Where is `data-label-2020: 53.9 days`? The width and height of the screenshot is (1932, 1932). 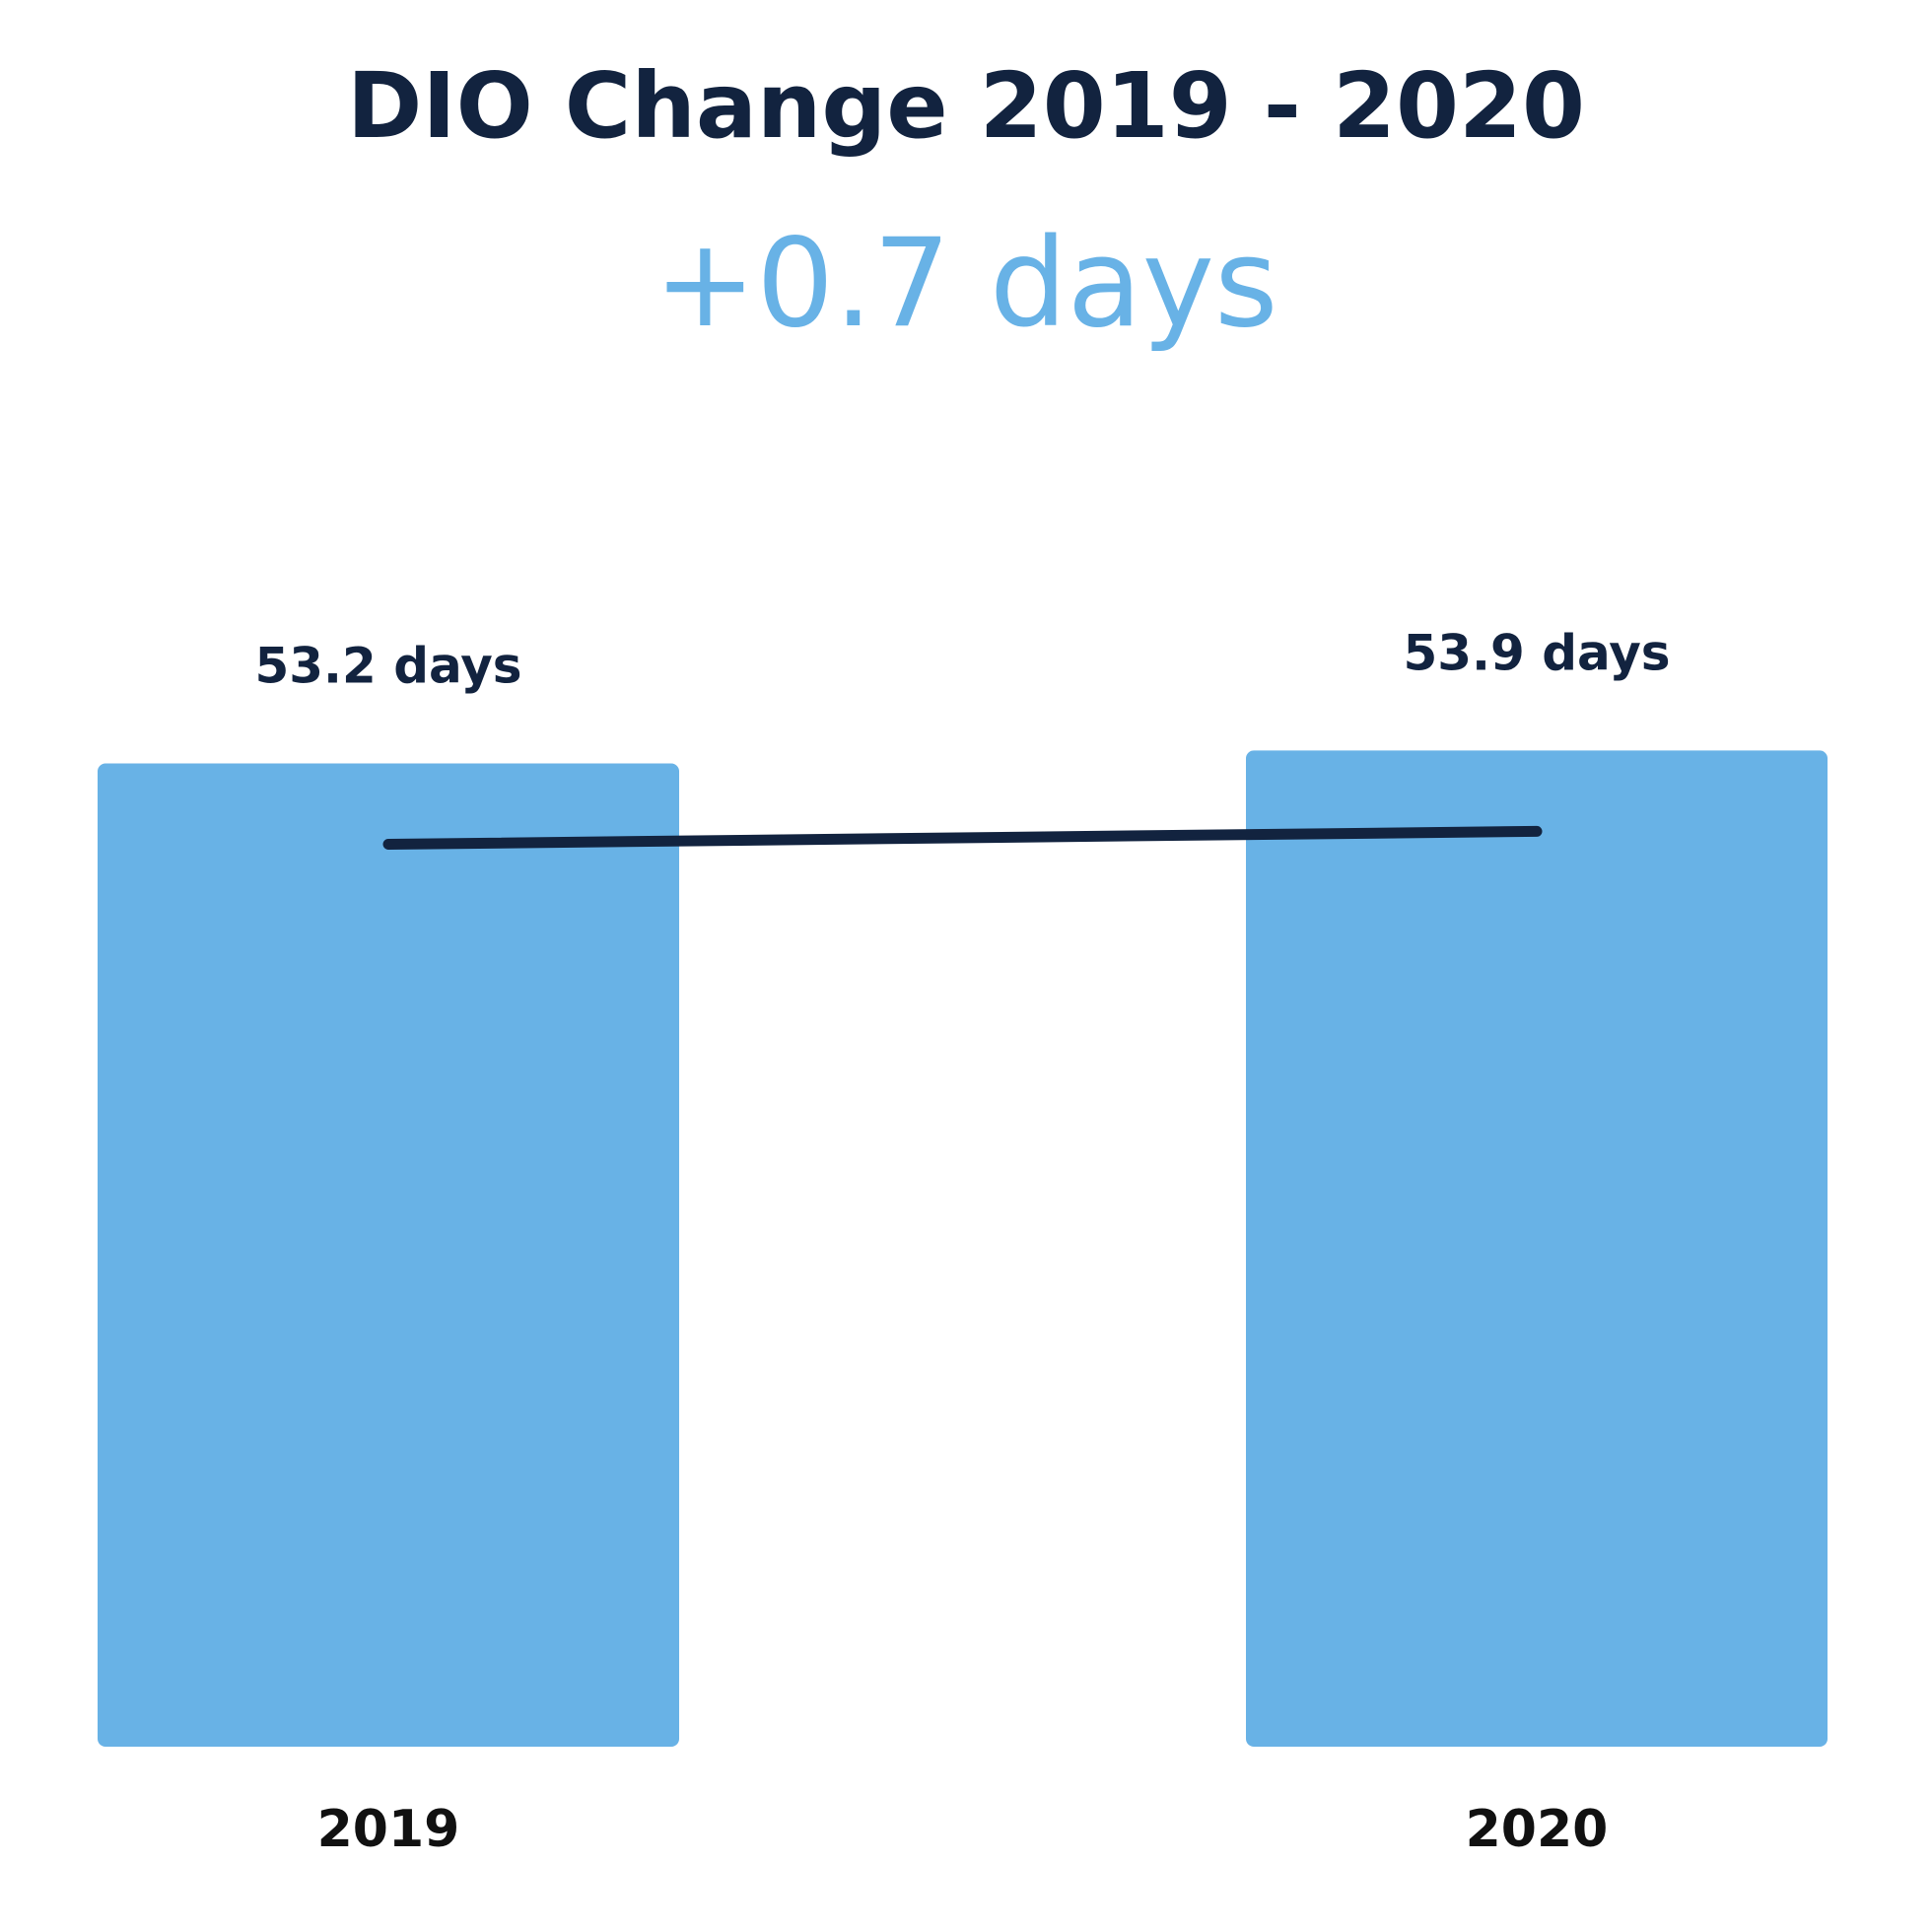 data-label-2020: 53.9 days is located at coordinates (1536, 653).